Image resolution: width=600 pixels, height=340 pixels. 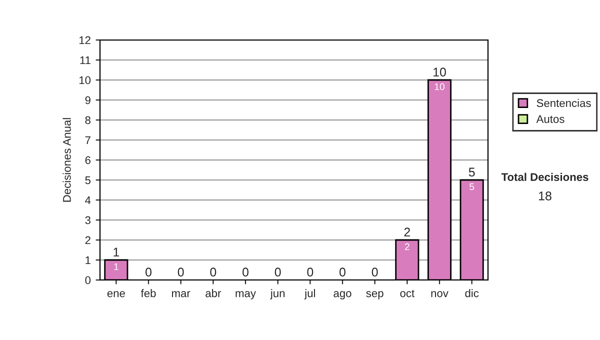 What do you see at coordinates (88, 180) in the screenshot?
I see `y-tick-label: 5` at bounding box center [88, 180].